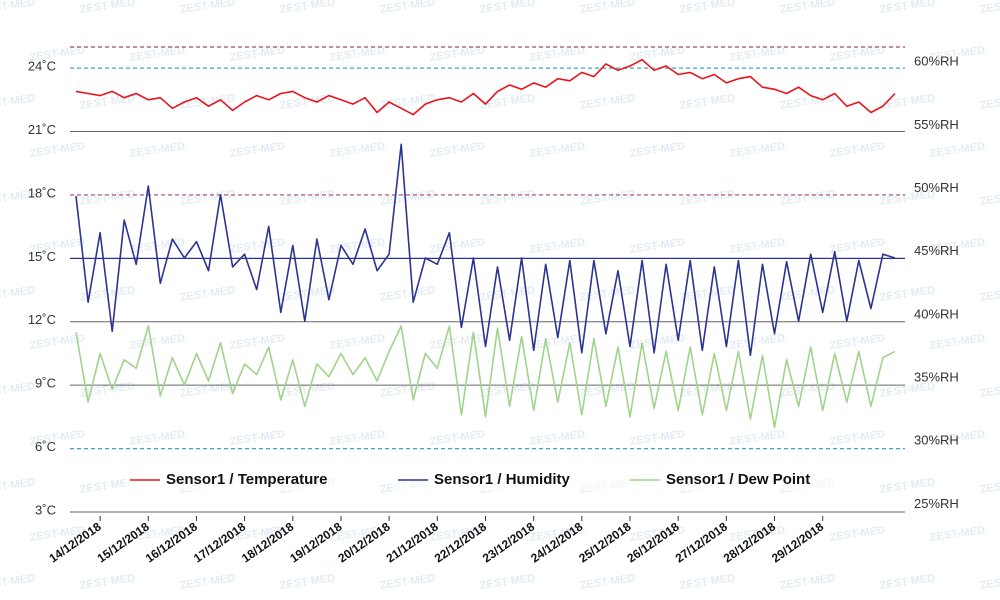 This screenshot has width=1000, height=600. I want to click on y-tick-label: 18˚C, so click(42, 192).